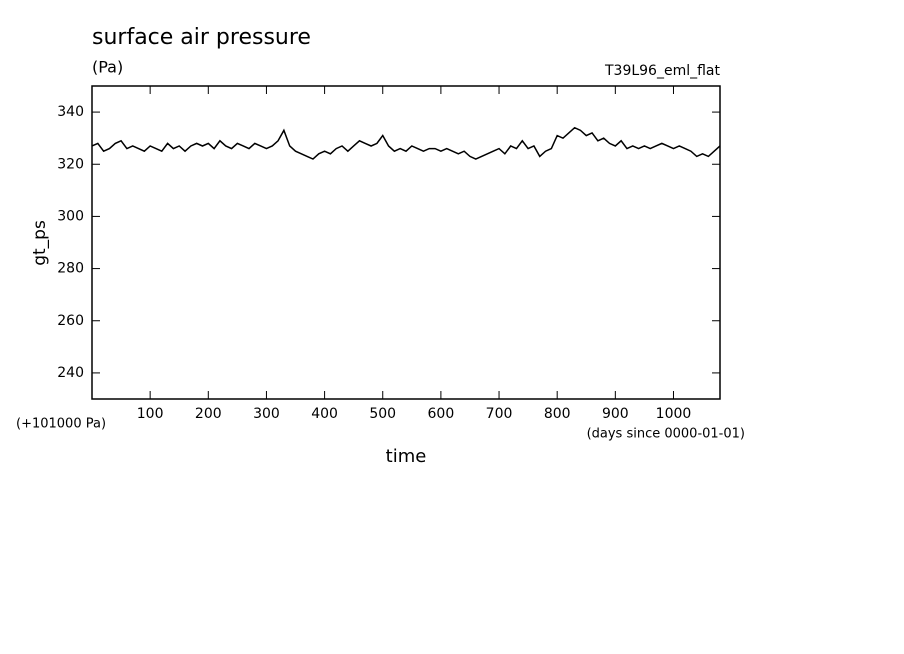  Describe the element at coordinates (150, 414) in the screenshot. I see `x-tick-label: 100` at that location.